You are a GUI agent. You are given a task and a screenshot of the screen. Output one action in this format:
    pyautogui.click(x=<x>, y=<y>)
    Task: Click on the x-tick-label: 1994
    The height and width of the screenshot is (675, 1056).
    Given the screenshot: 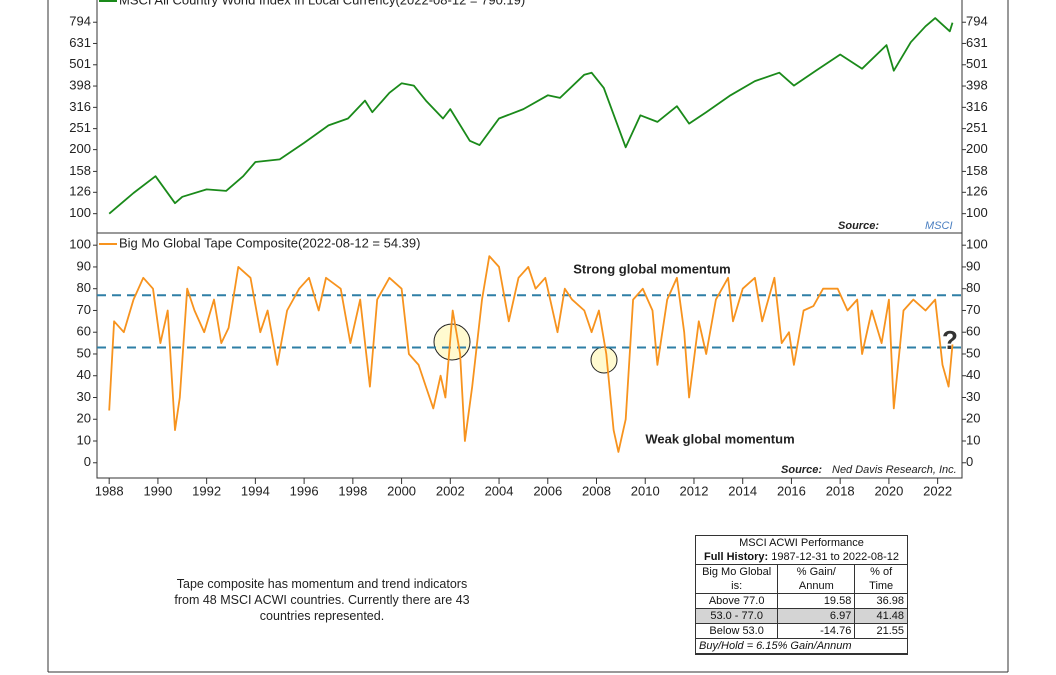 What is the action you would take?
    pyautogui.click(x=255, y=490)
    